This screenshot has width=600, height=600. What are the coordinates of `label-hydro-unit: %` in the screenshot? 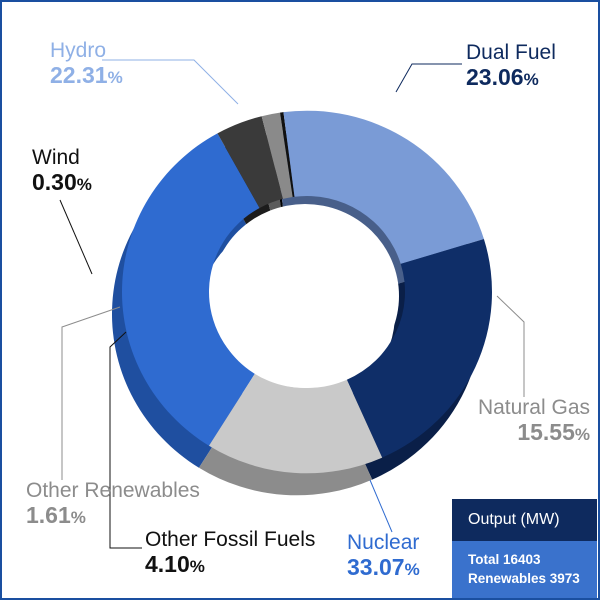 It's located at (115, 77).